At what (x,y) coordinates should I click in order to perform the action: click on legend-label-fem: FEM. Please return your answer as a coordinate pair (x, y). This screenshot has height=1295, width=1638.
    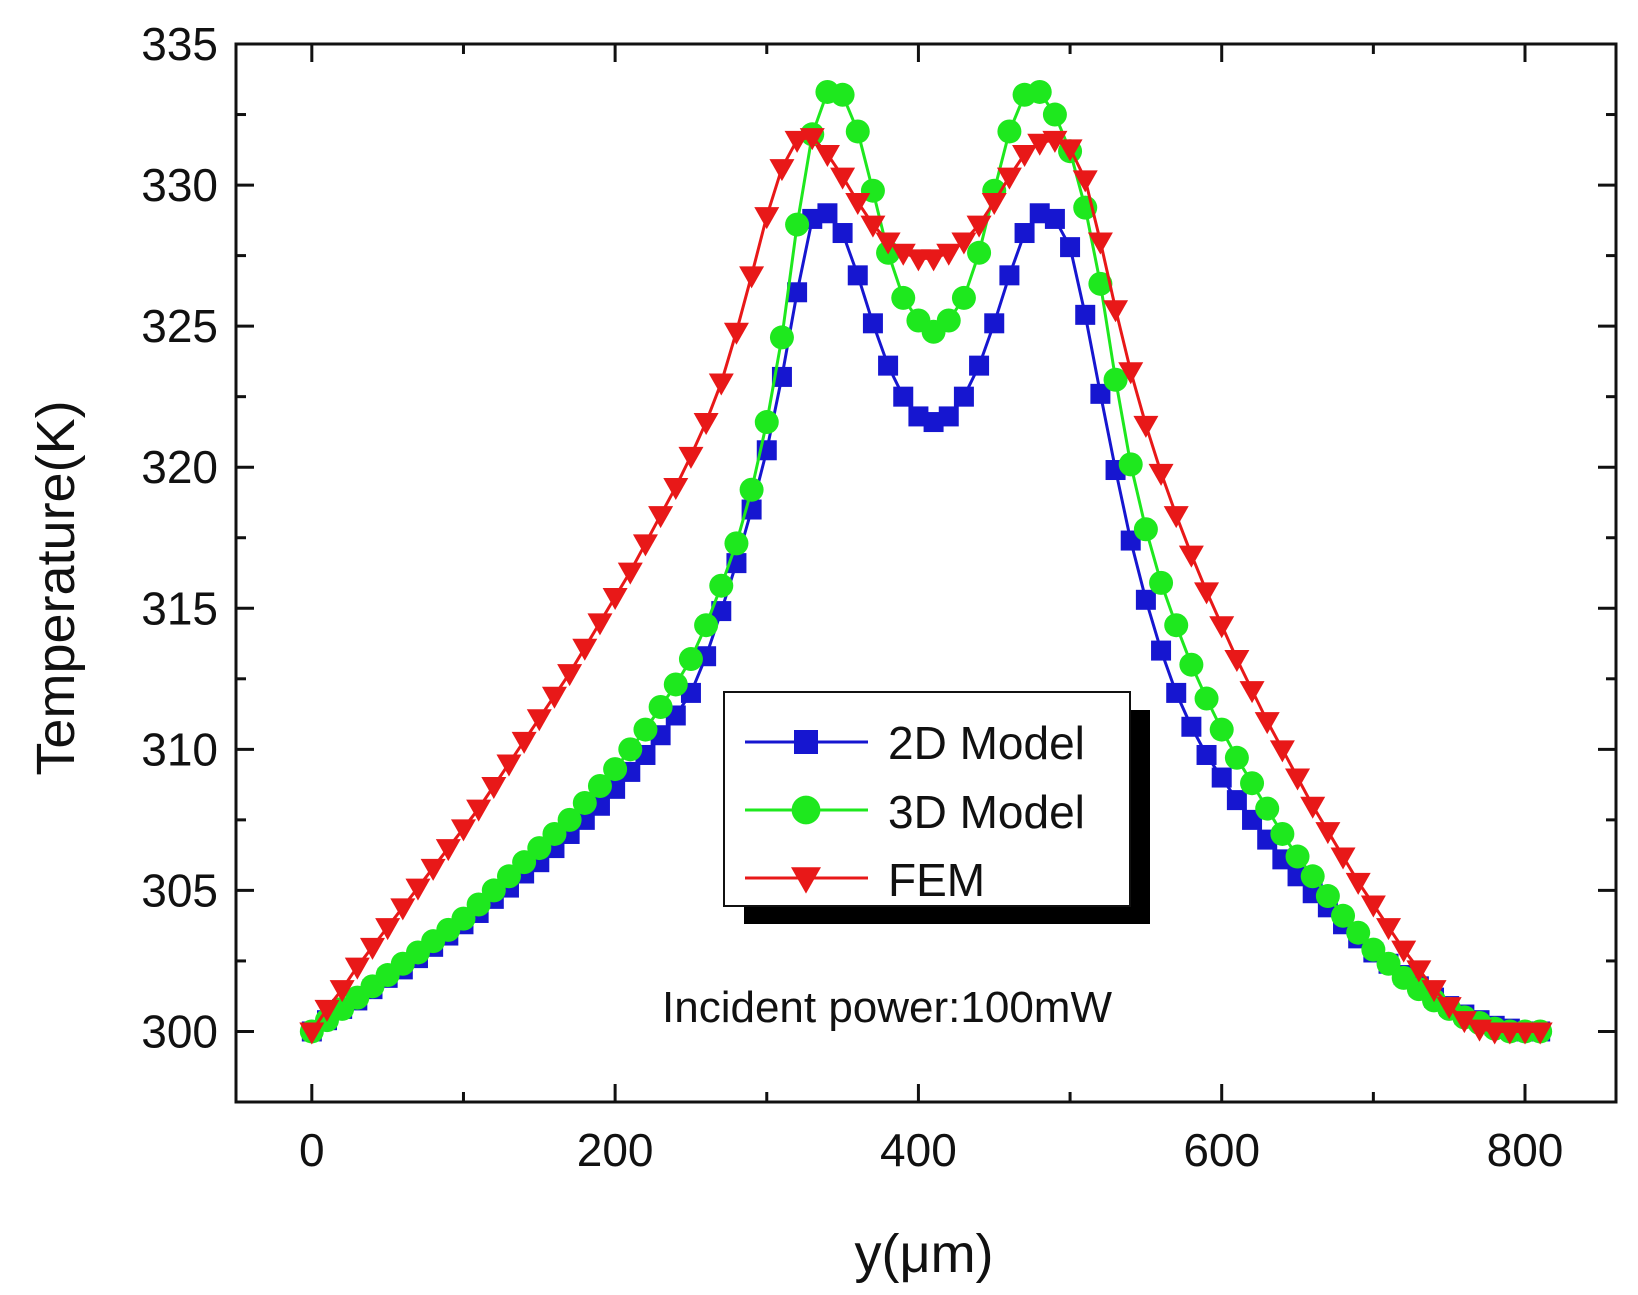
    Looking at the image, I should click on (936, 880).